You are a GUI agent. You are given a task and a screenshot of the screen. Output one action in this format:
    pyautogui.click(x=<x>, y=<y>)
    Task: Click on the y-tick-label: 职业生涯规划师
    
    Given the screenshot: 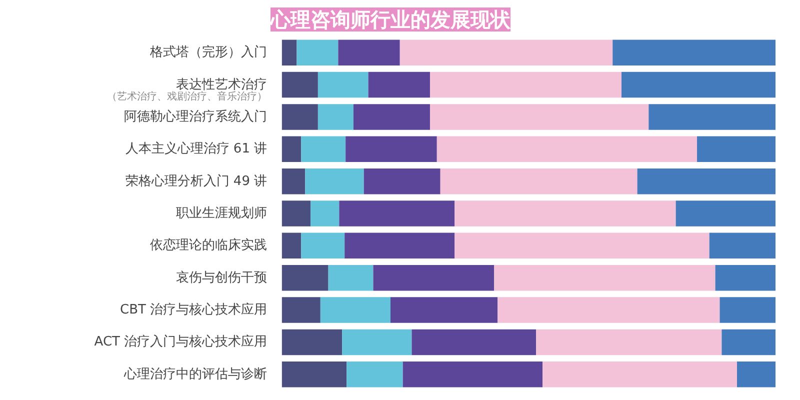 What is the action you would take?
    pyautogui.click(x=222, y=213)
    